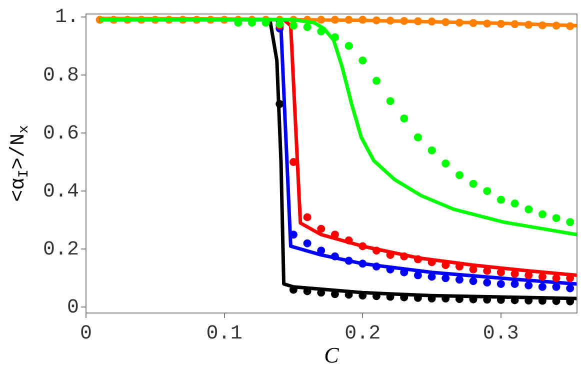  What do you see at coordinates (60, 134) in the screenshot?
I see `y-tick-label: 0.6` at bounding box center [60, 134].